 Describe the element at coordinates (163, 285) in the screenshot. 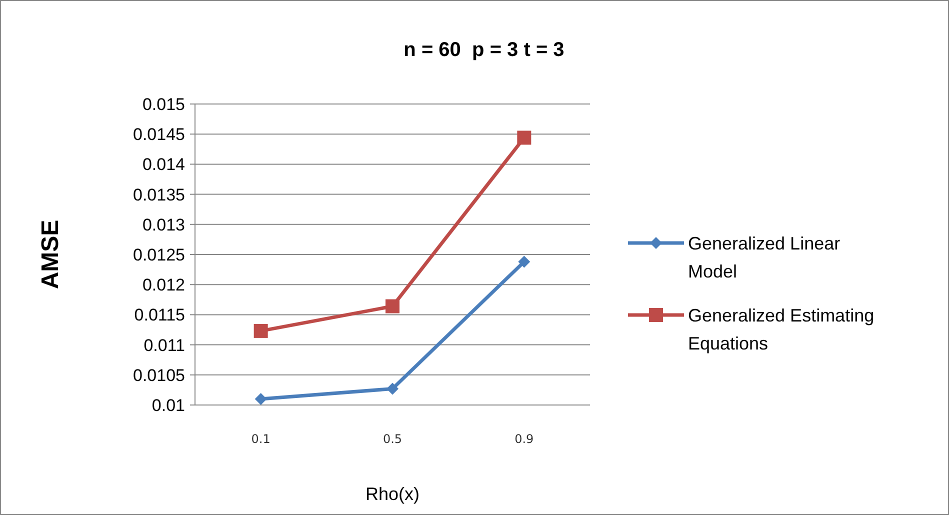

I see `y-tick-label: 0.012` at that location.